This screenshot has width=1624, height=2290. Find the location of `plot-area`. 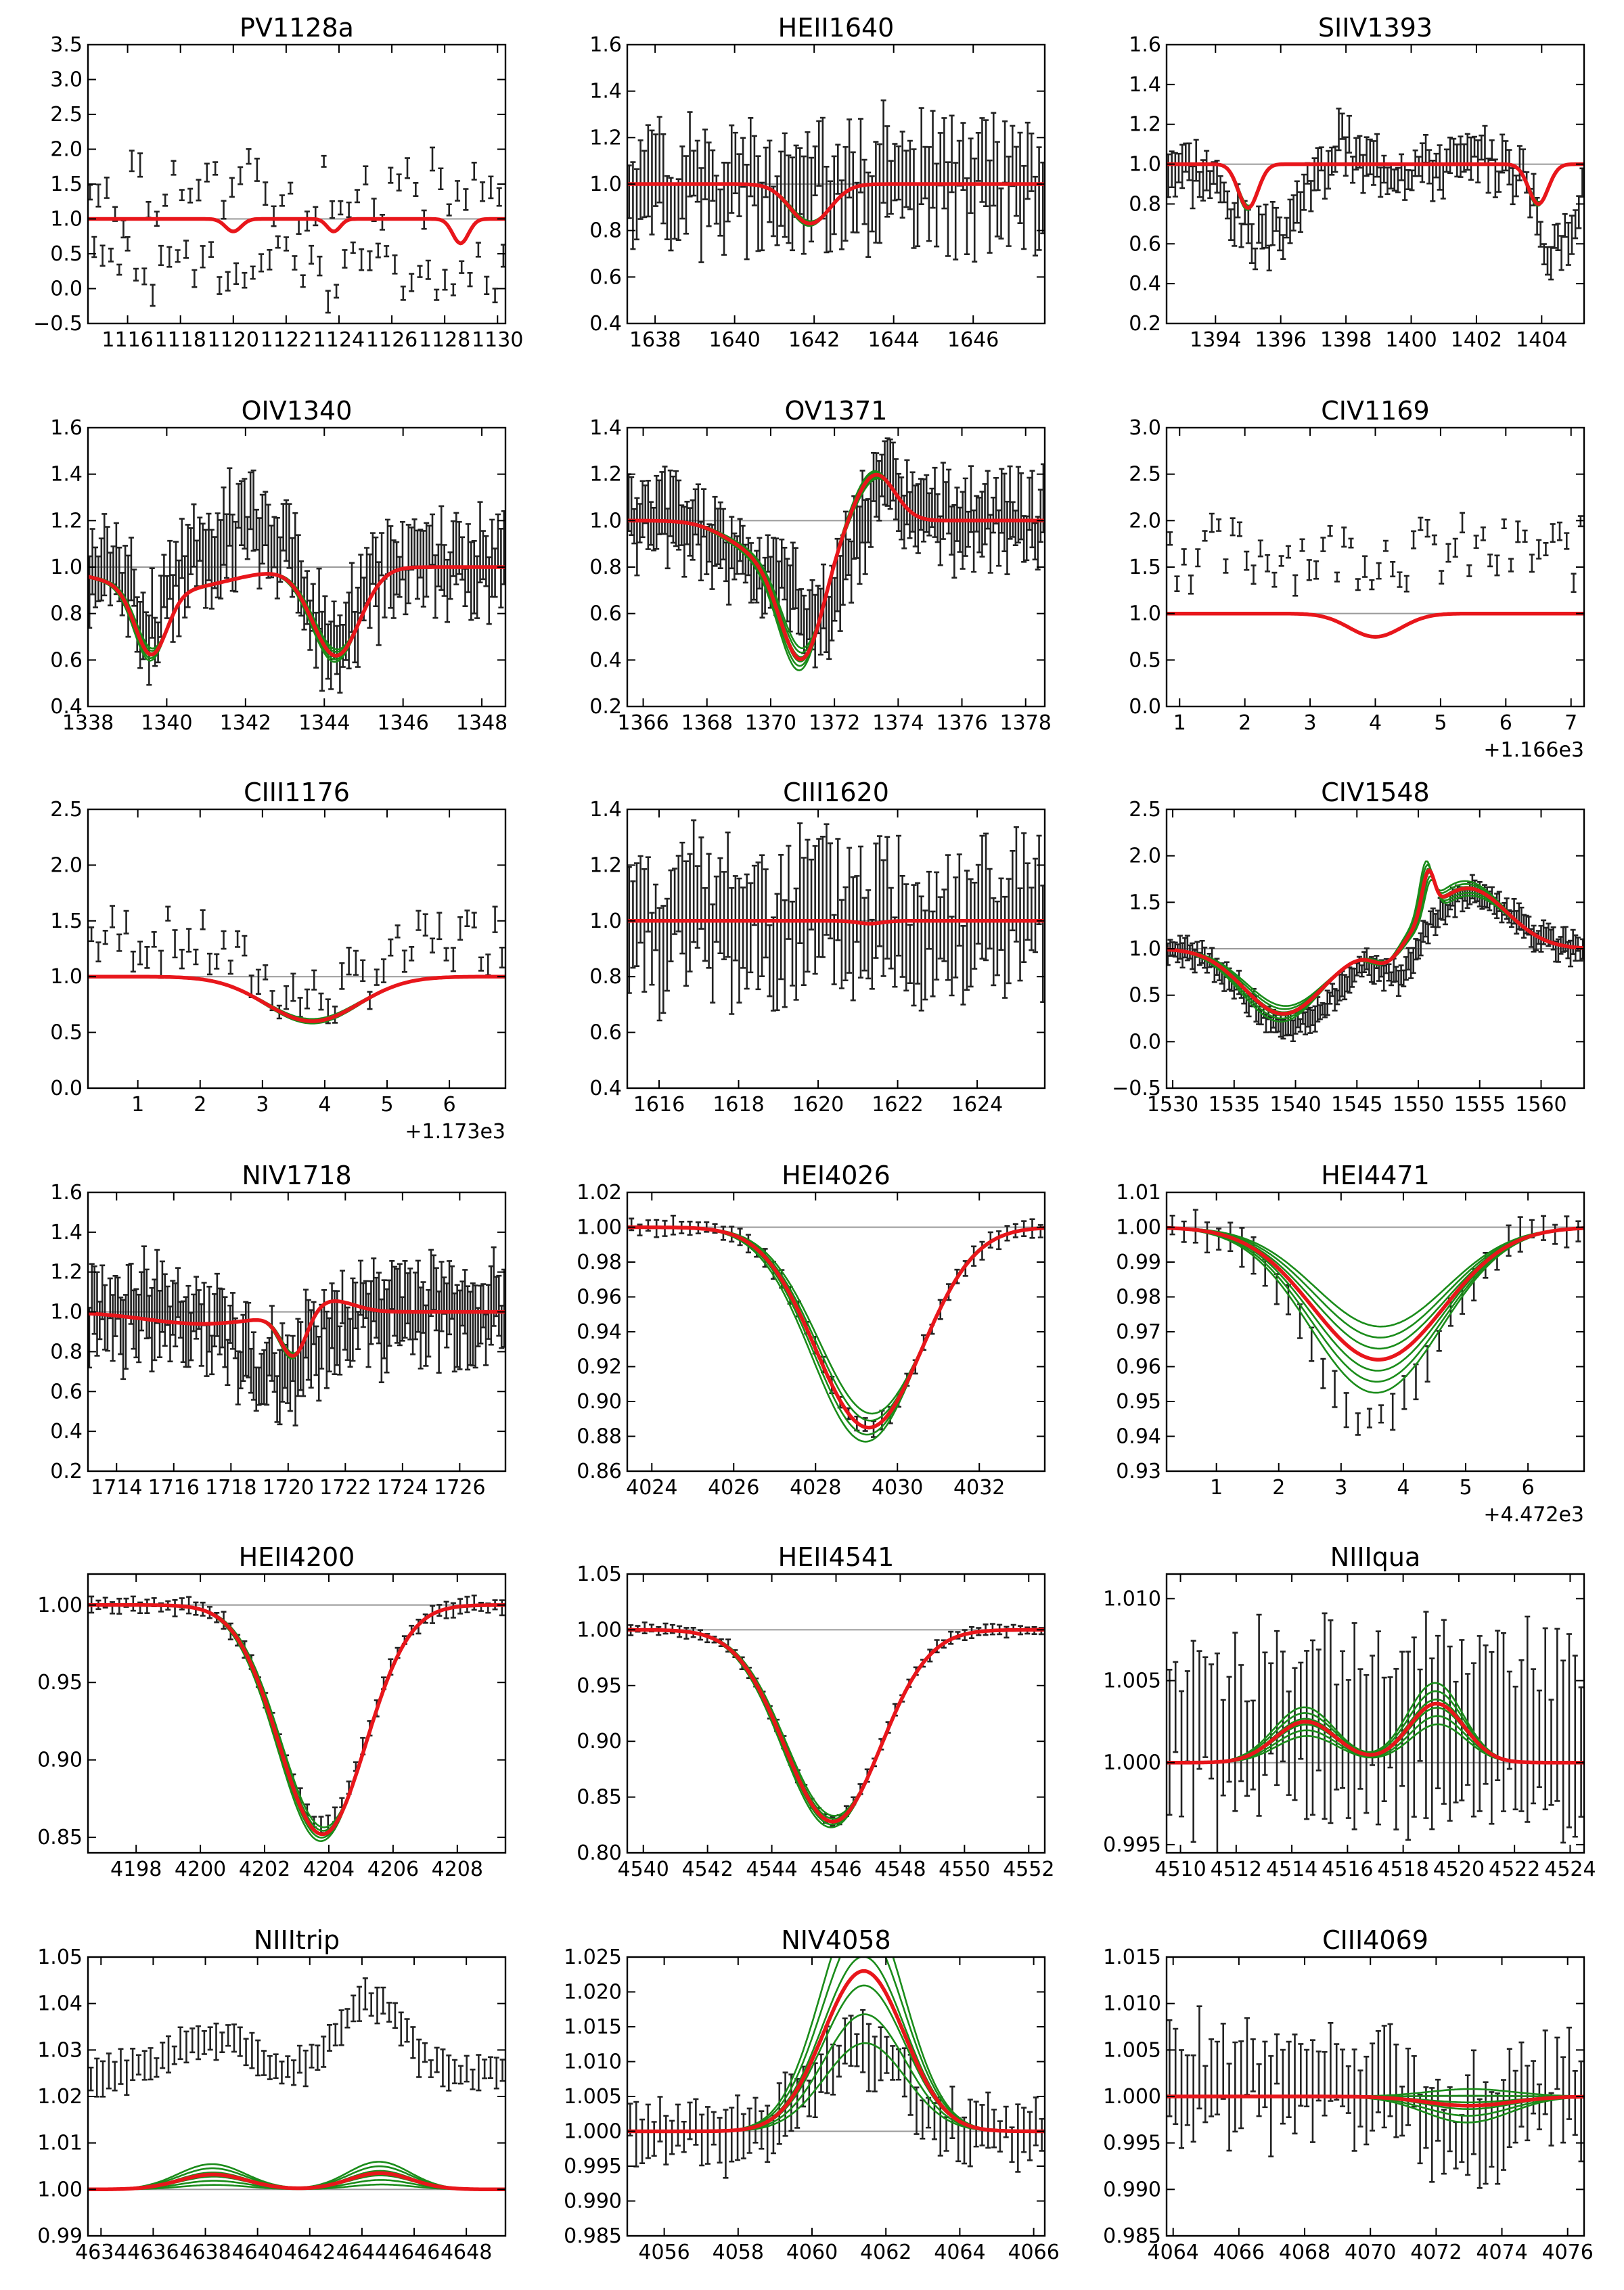

plot-area is located at coordinates (836, 1724).